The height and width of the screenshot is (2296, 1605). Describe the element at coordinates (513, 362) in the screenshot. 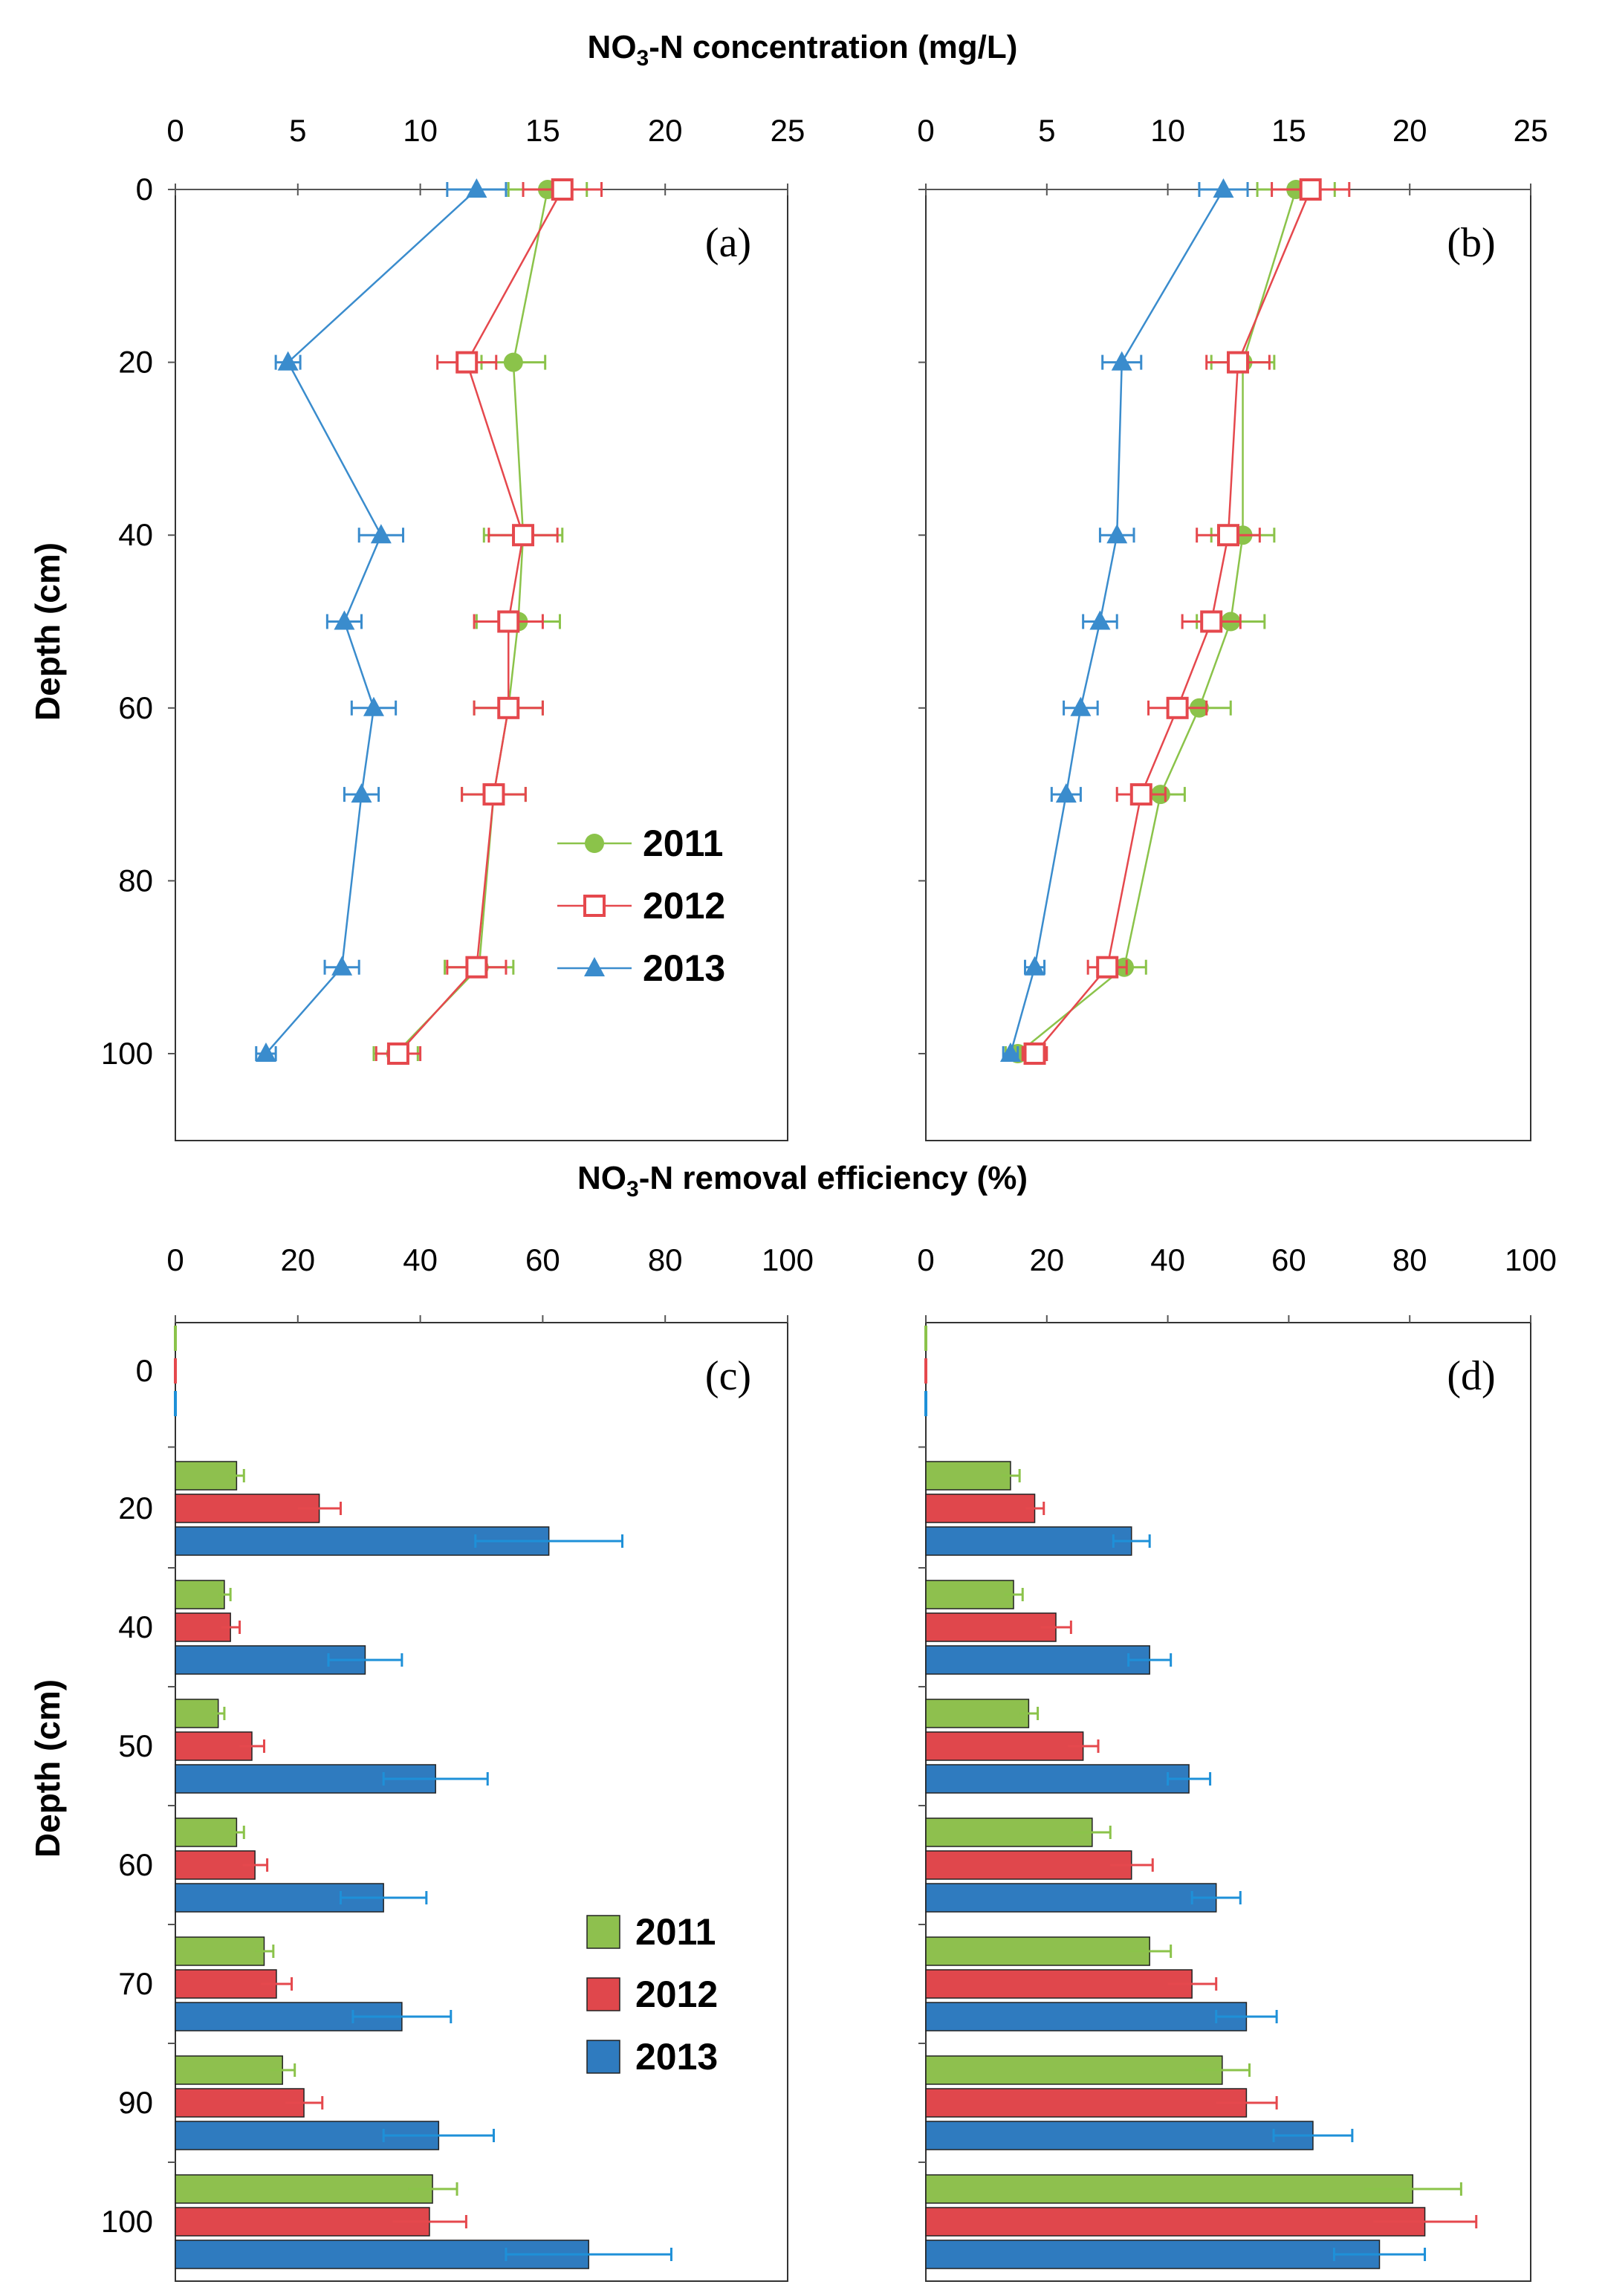

I see `data-point-2011` at that location.